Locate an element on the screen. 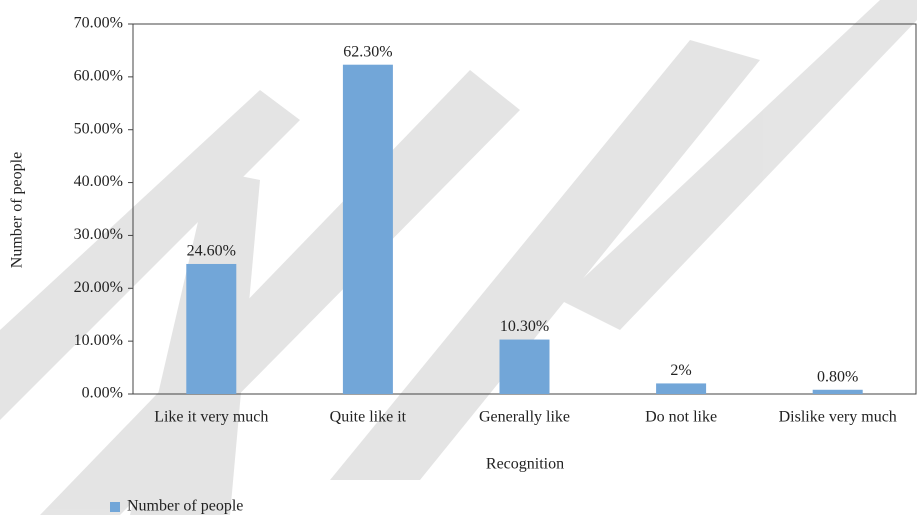  x-tick-label: Quite like it is located at coordinates (368, 417).